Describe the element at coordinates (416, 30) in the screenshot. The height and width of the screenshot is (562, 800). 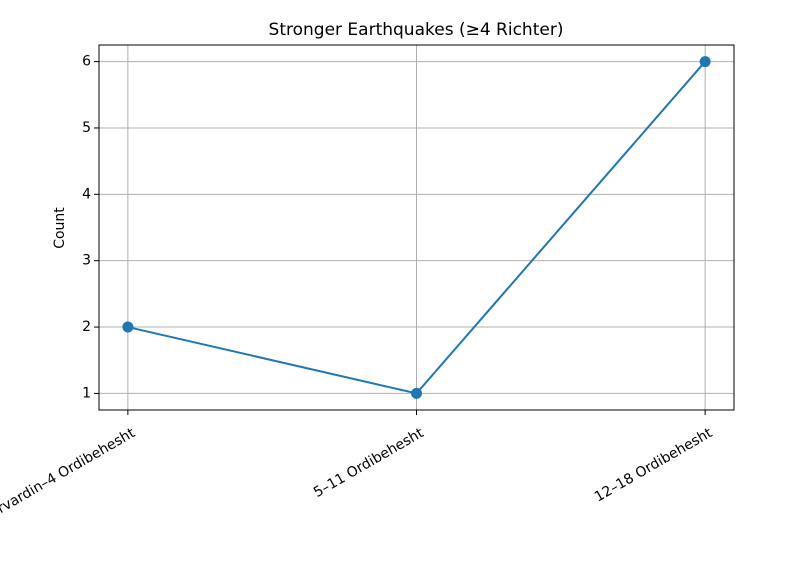
I see `chart-title: Stronger Earthquakes (≥4 Richter)` at that location.